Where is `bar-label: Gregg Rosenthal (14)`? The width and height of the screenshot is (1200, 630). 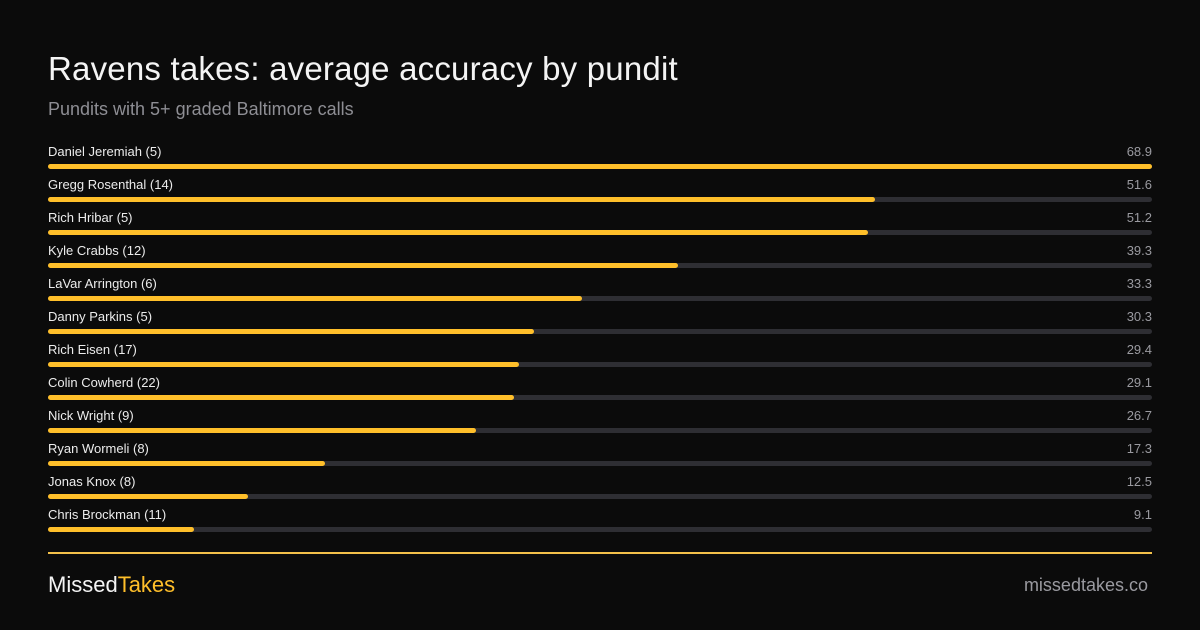
bar-label: Gregg Rosenthal (14) is located at coordinates (111, 184).